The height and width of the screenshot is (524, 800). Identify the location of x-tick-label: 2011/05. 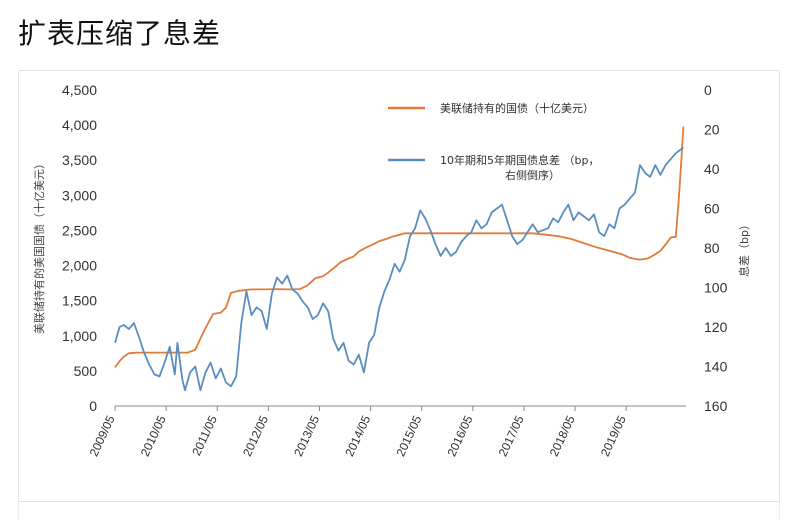
(204, 435).